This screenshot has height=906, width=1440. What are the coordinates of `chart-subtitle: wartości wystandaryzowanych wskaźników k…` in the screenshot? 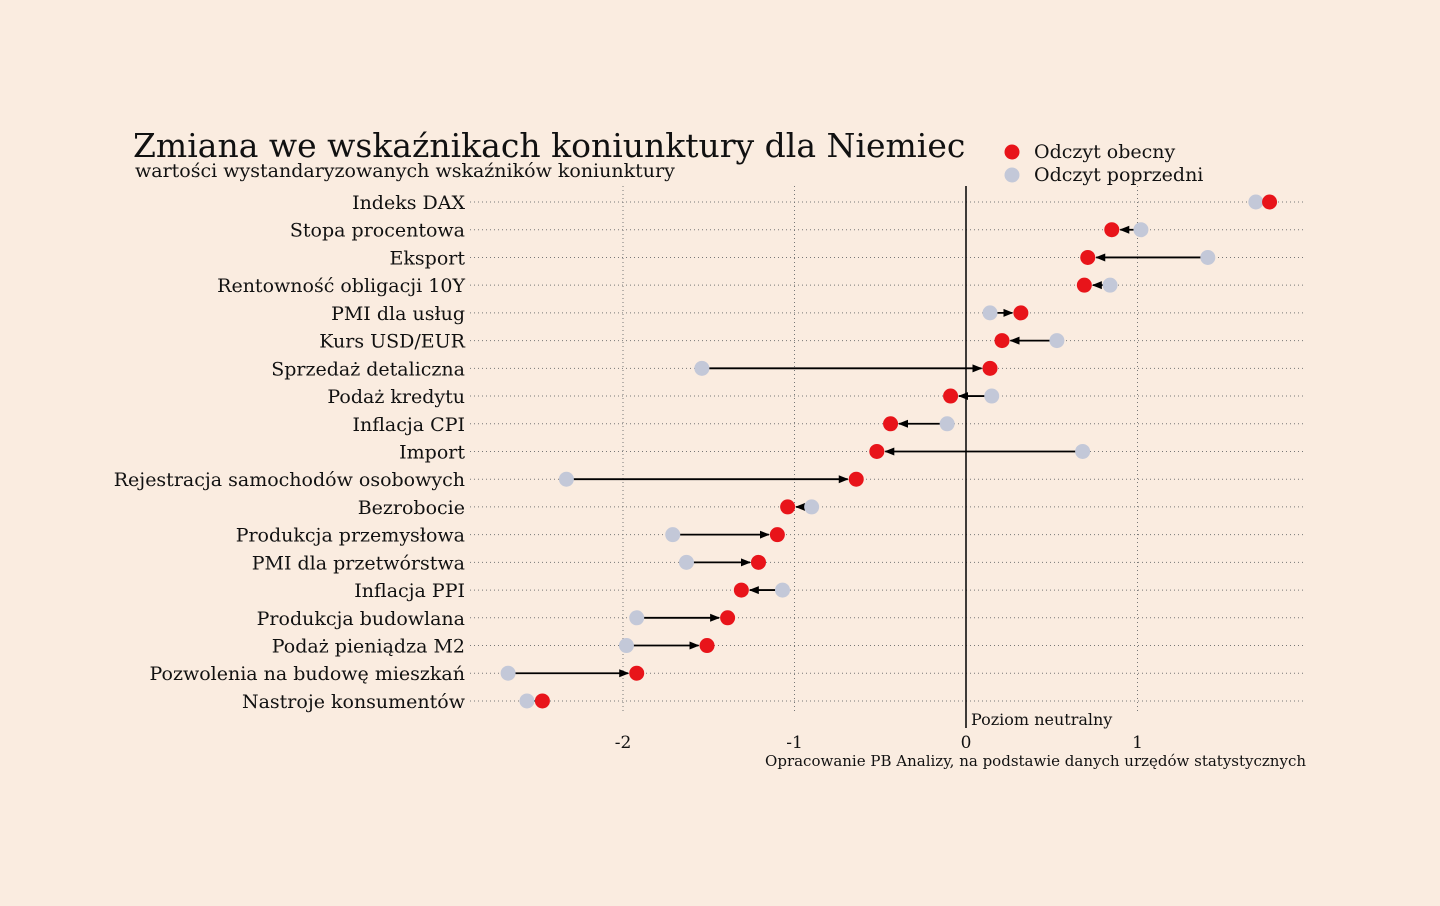 It's located at (405, 171).